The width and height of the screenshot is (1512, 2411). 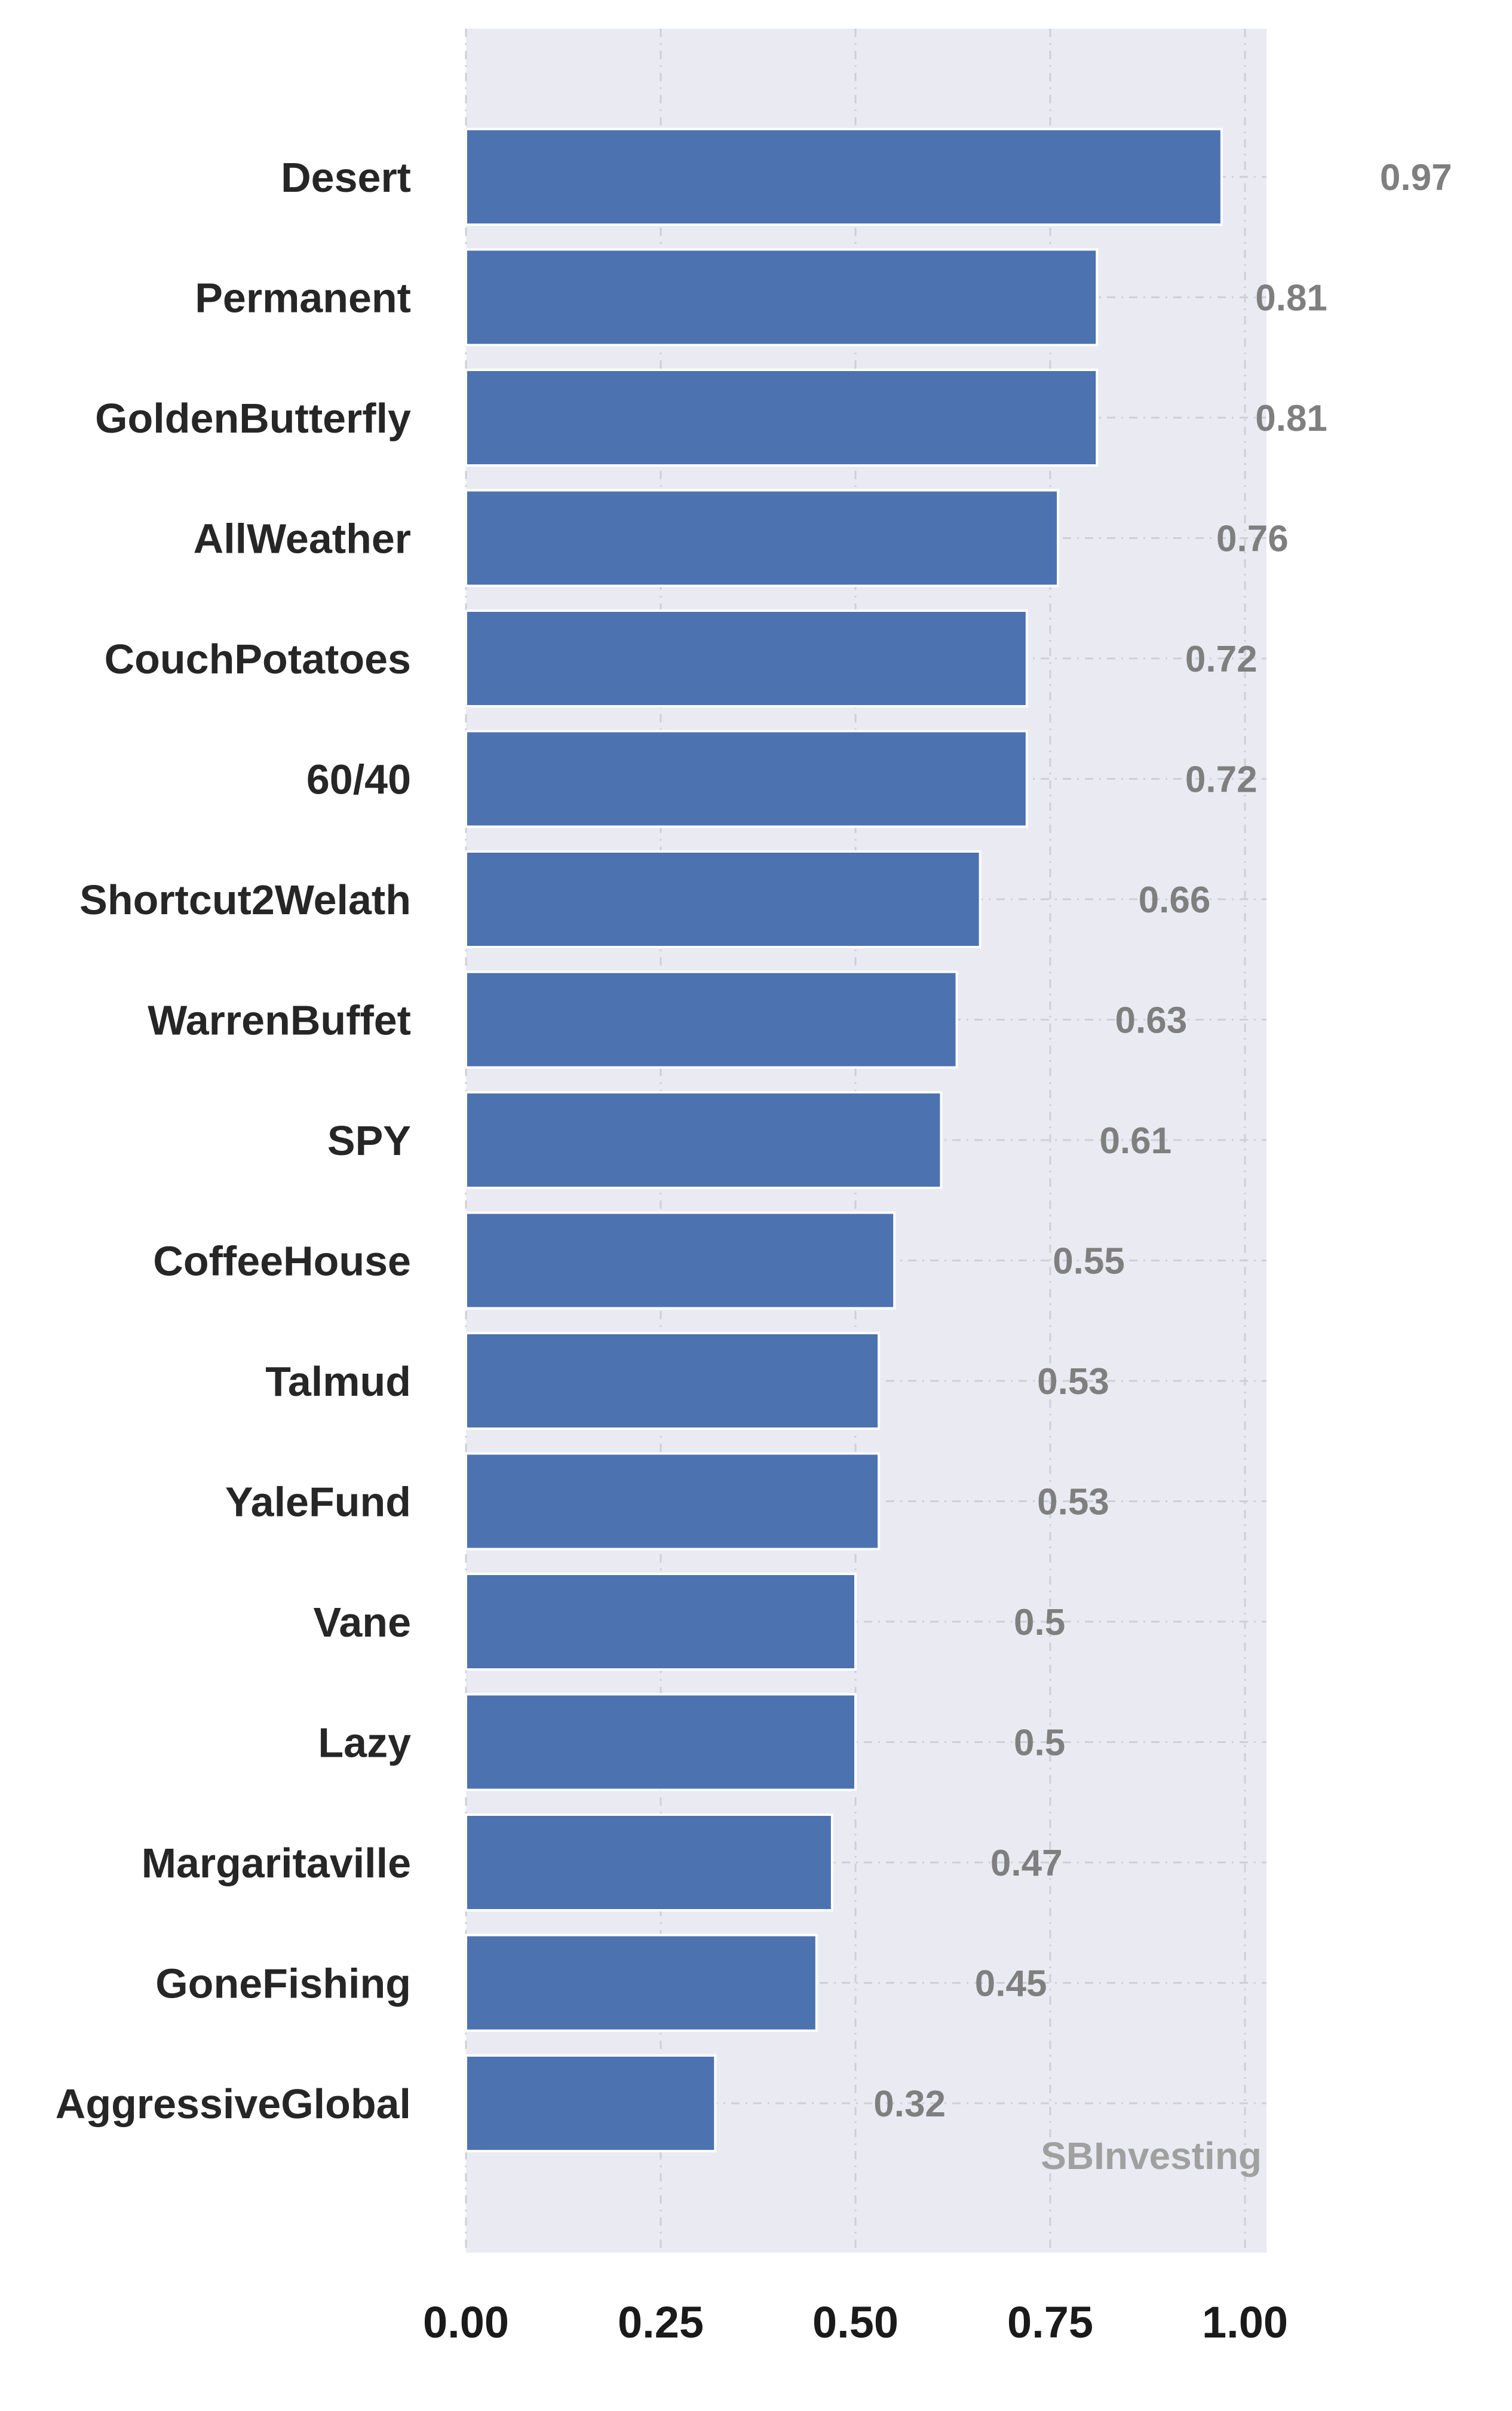 What do you see at coordinates (909, 2104) in the screenshot?
I see `value-label: 0.32` at bounding box center [909, 2104].